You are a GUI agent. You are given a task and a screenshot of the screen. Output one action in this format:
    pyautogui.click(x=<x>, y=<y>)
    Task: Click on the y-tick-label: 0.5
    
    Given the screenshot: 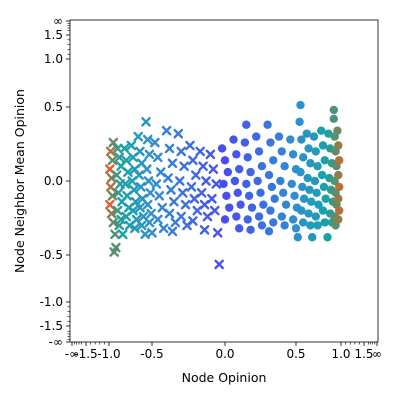 What is the action you would take?
    pyautogui.click(x=53, y=107)
    